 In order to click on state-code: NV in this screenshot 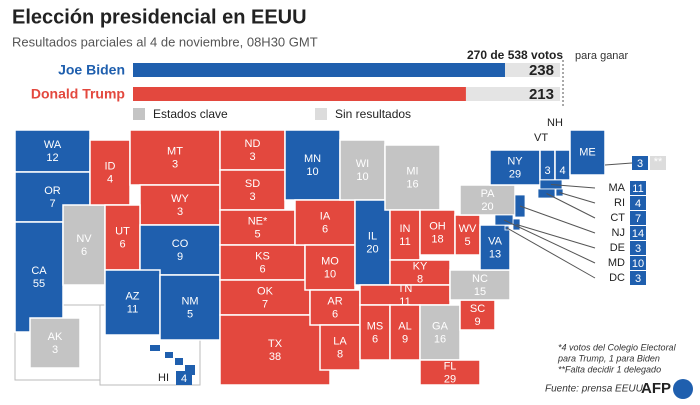, I will do `click(84, 239)`.